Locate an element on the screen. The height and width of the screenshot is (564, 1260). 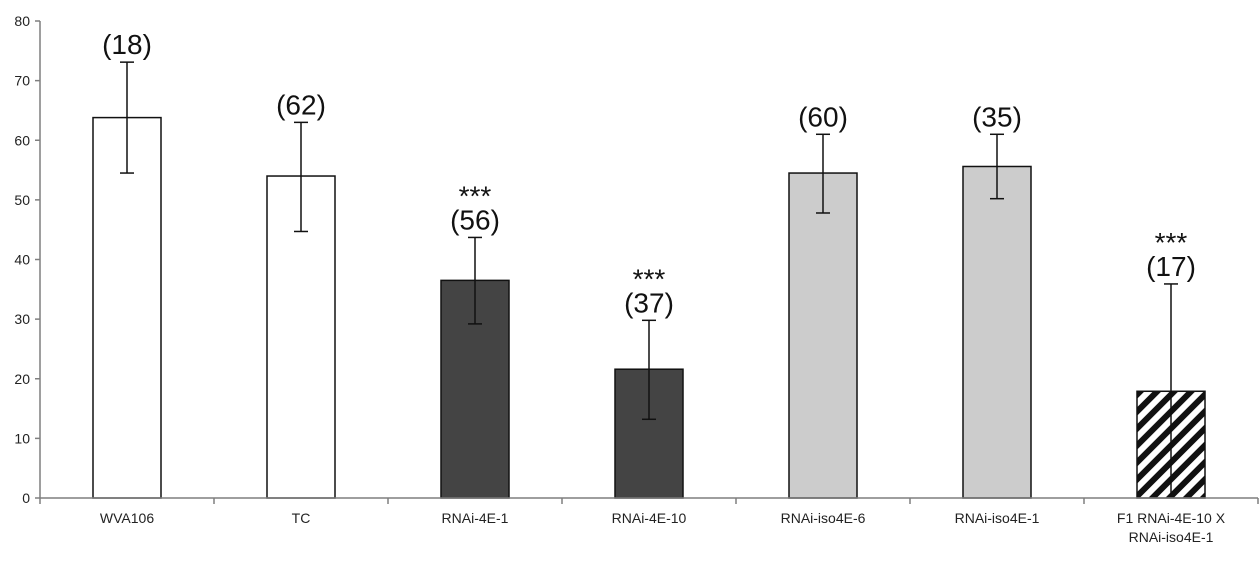
y-tick-label: 20 is located at coordinates (22, 379).